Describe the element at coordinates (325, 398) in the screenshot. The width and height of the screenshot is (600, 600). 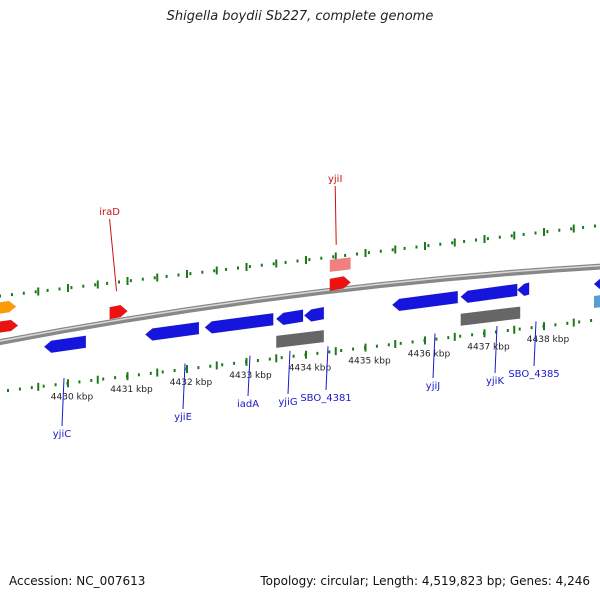
I see `gene-label: SBO_4381` at that location.